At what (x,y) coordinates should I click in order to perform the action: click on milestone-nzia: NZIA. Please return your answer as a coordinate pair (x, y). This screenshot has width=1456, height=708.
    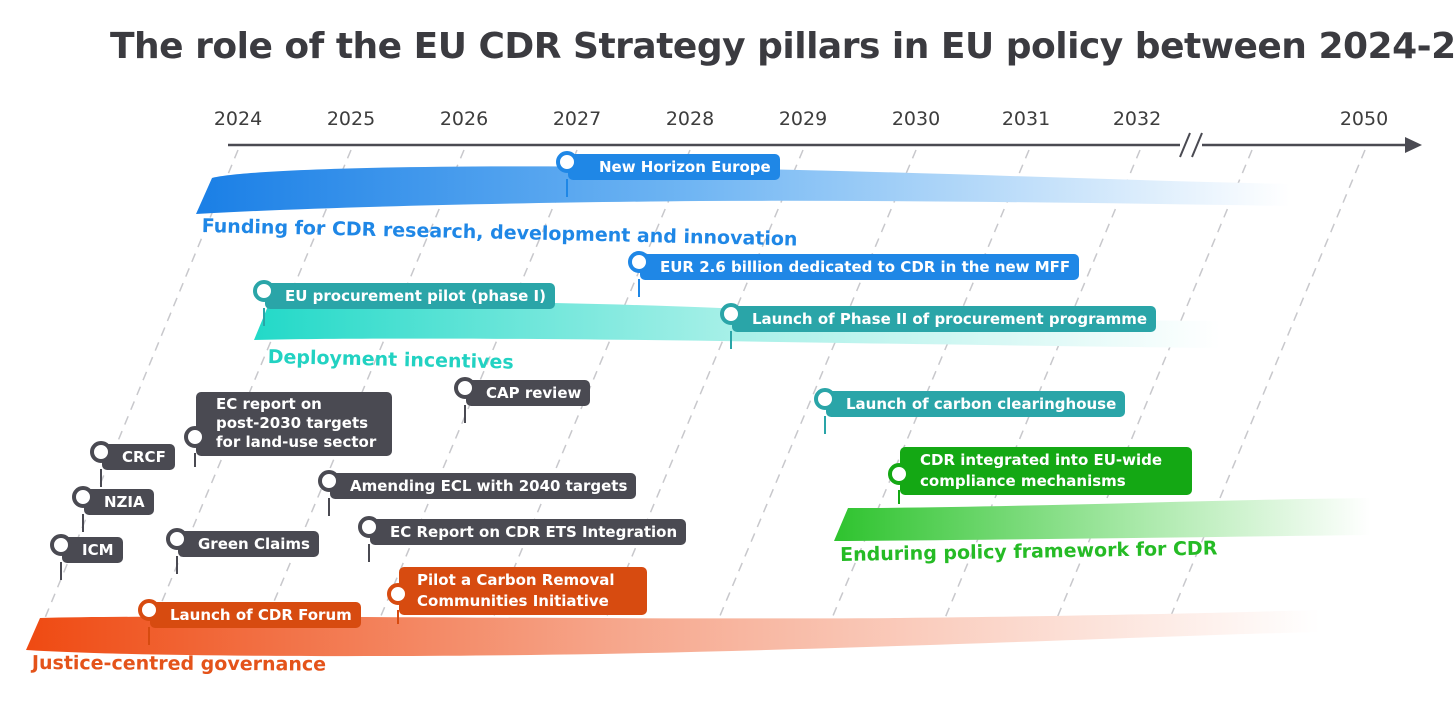
    Looking at the image, I should click on (113, 509).